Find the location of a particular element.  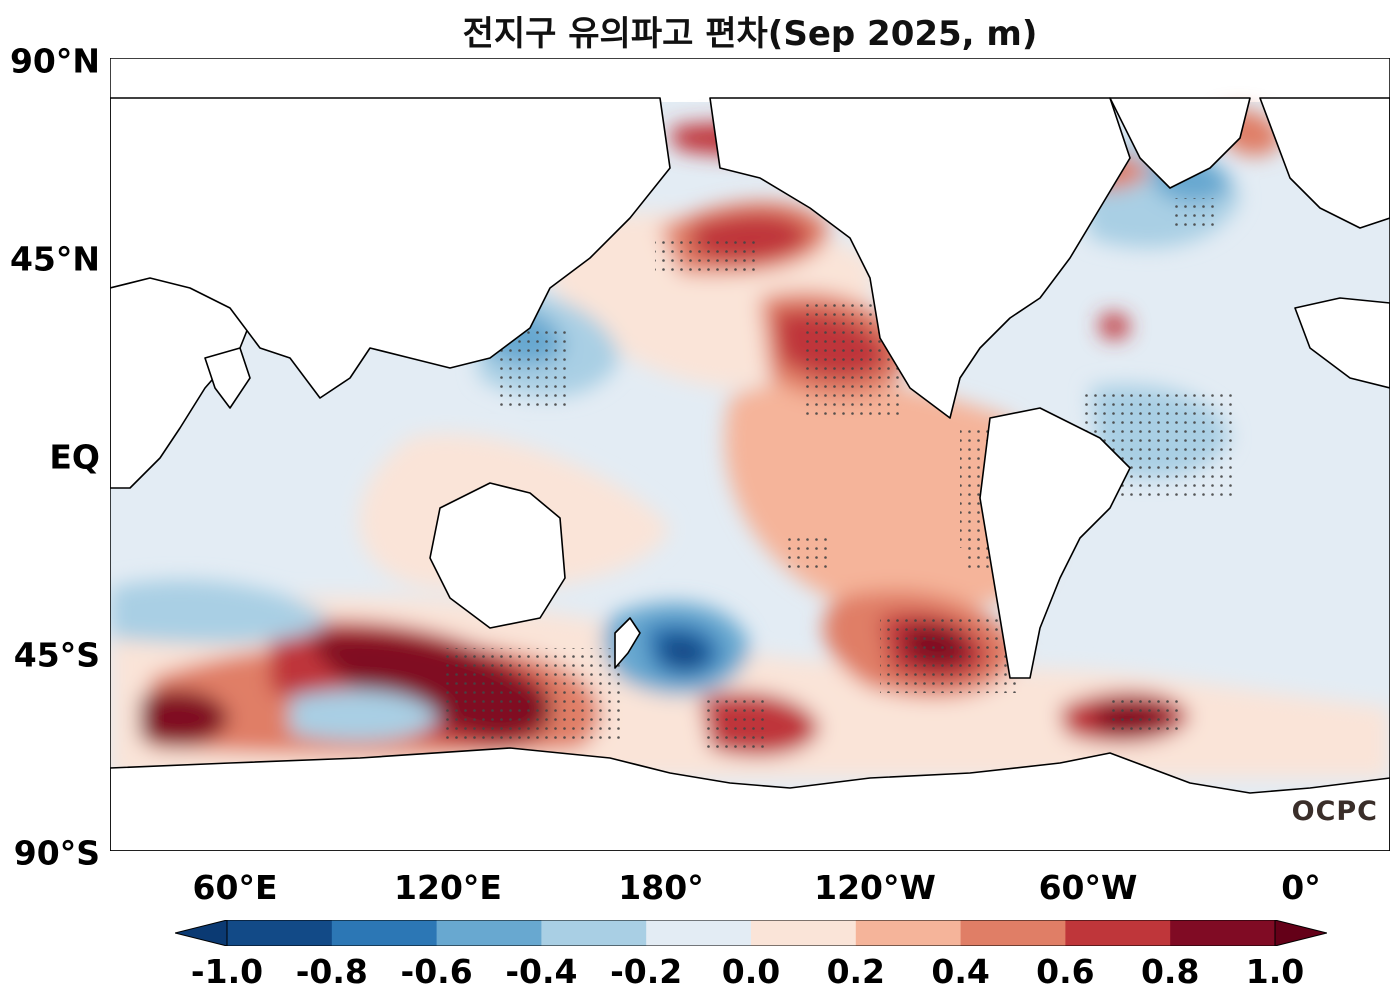

colorbar-tick-label: 0.6 is located at coordinates (1065, 971).